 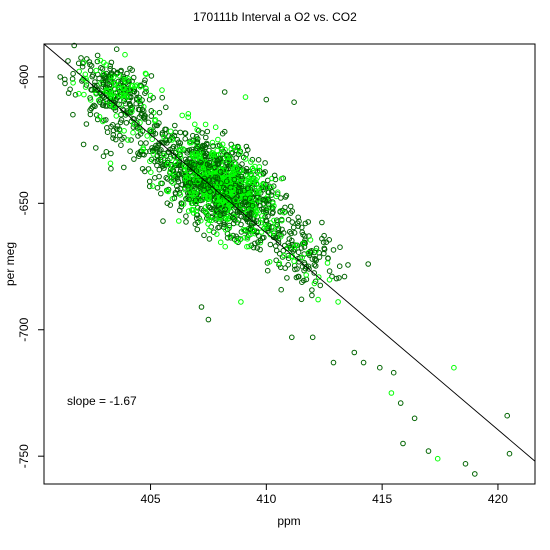 What do you see at coordinates (288, 521) in the screenshot?
I see `x-axis-label: ppm` at bounding box center [288, 521].